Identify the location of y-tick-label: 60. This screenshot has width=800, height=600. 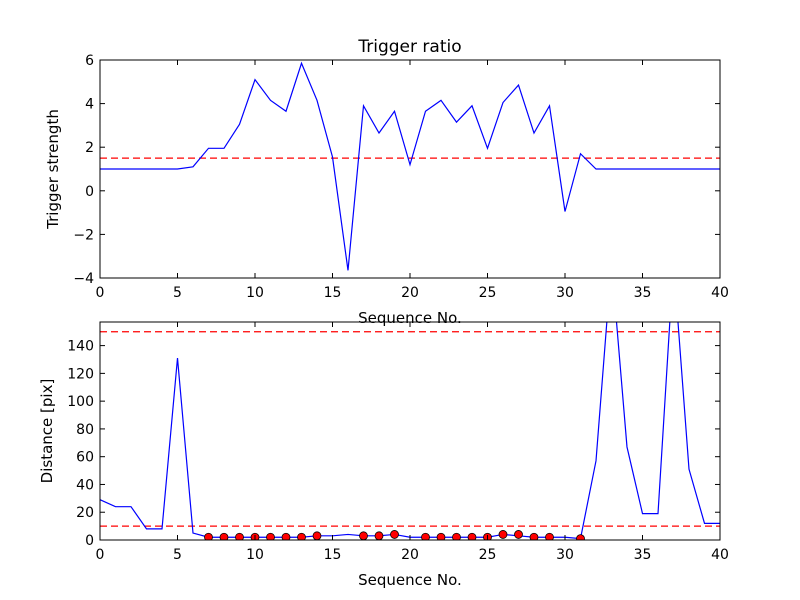
(85, 458).